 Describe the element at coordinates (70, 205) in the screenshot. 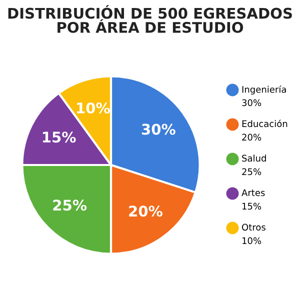

I see `data-label: 25%` at that location.